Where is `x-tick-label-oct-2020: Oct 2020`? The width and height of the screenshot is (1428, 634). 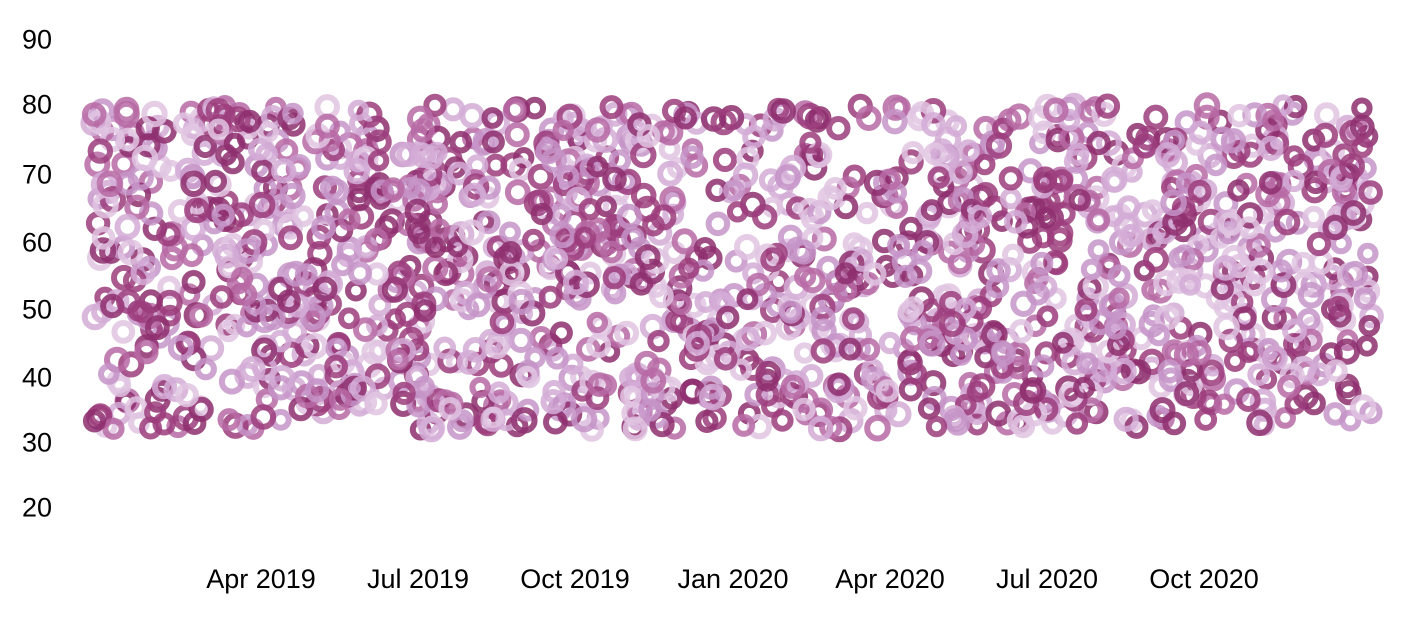
x-tick-label-oct-2020: Oct 2020 is located at coordinates (1204, 579).